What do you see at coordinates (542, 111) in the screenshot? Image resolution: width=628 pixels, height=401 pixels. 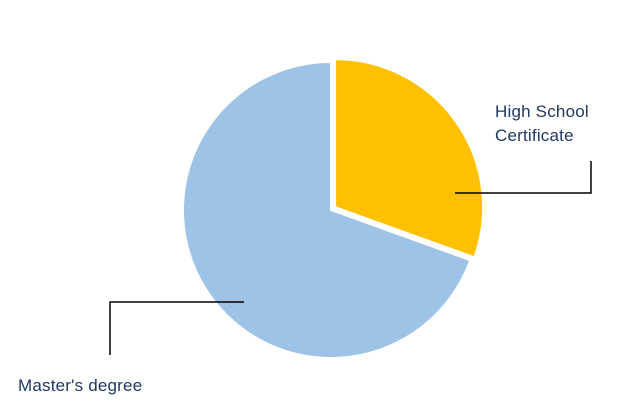 I see `slice-label-line: High School` at bounding box center [542, 111].